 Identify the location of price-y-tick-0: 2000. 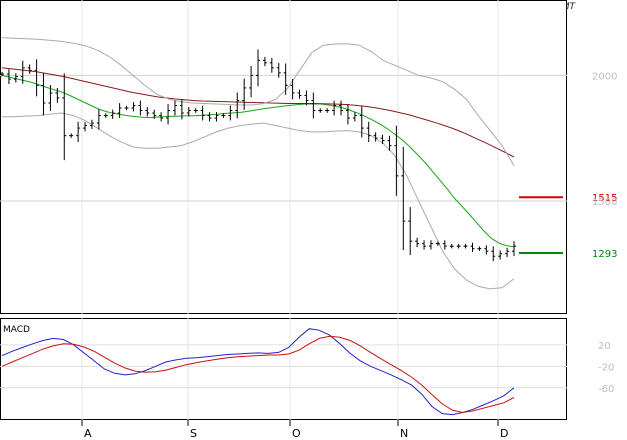
(604, 76).